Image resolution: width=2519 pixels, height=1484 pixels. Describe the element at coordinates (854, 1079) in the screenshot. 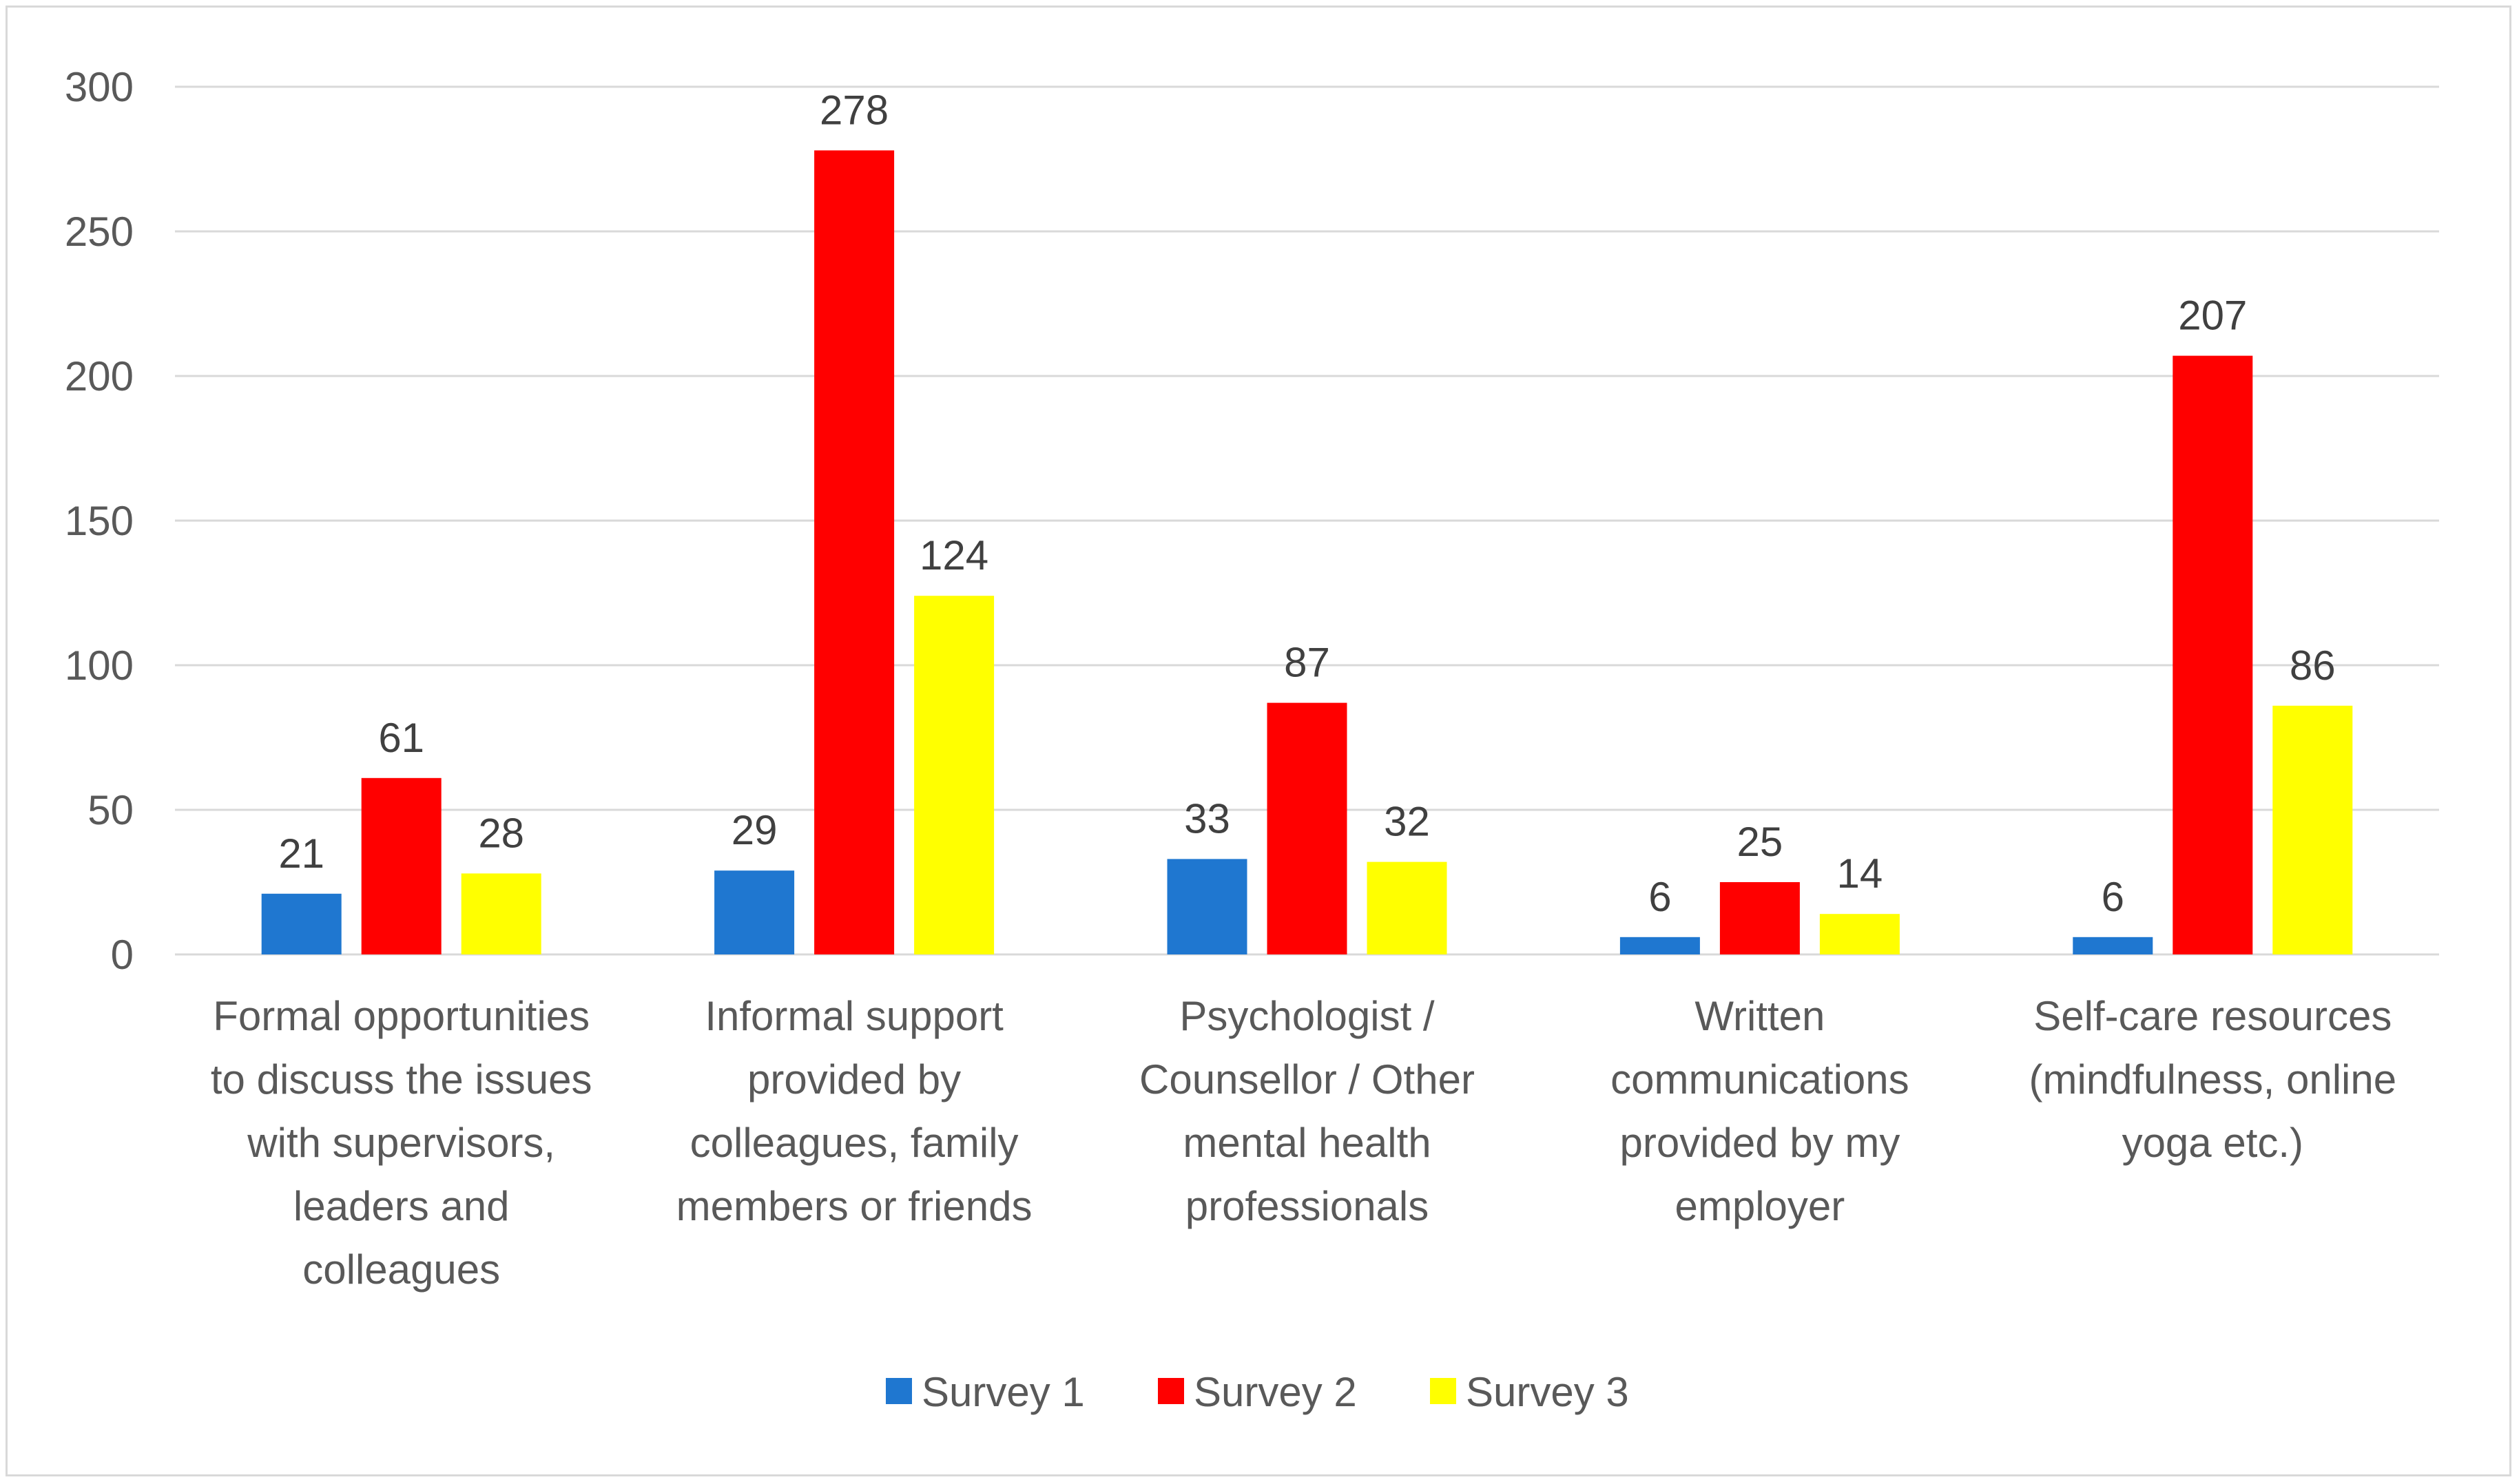

I see `x-category-label-line: provided by` at that location.